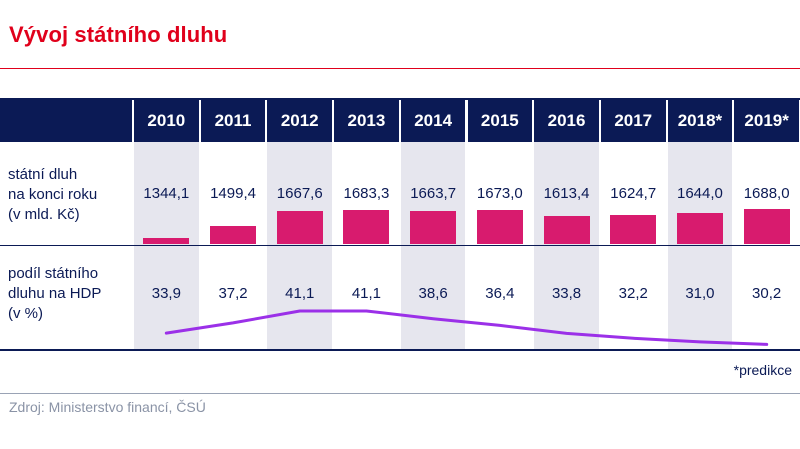 The width and height of the screenshot is (800, 449). I want to click on ratio-series-line, so click(466, 327).